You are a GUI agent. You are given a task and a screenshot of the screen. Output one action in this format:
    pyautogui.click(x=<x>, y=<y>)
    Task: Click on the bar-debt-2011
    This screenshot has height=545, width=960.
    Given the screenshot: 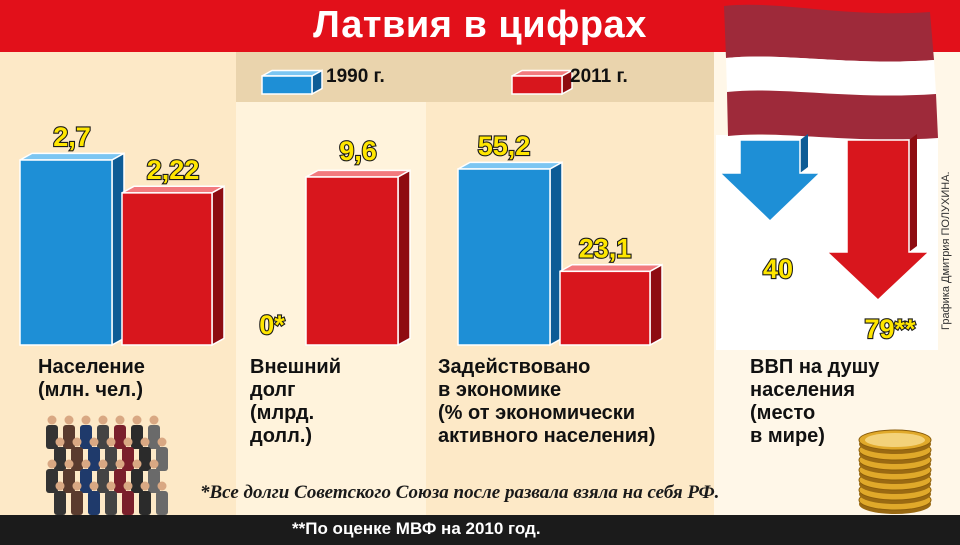 What is the action you would take?
    pyautogui.click(x=358, y=258)
    